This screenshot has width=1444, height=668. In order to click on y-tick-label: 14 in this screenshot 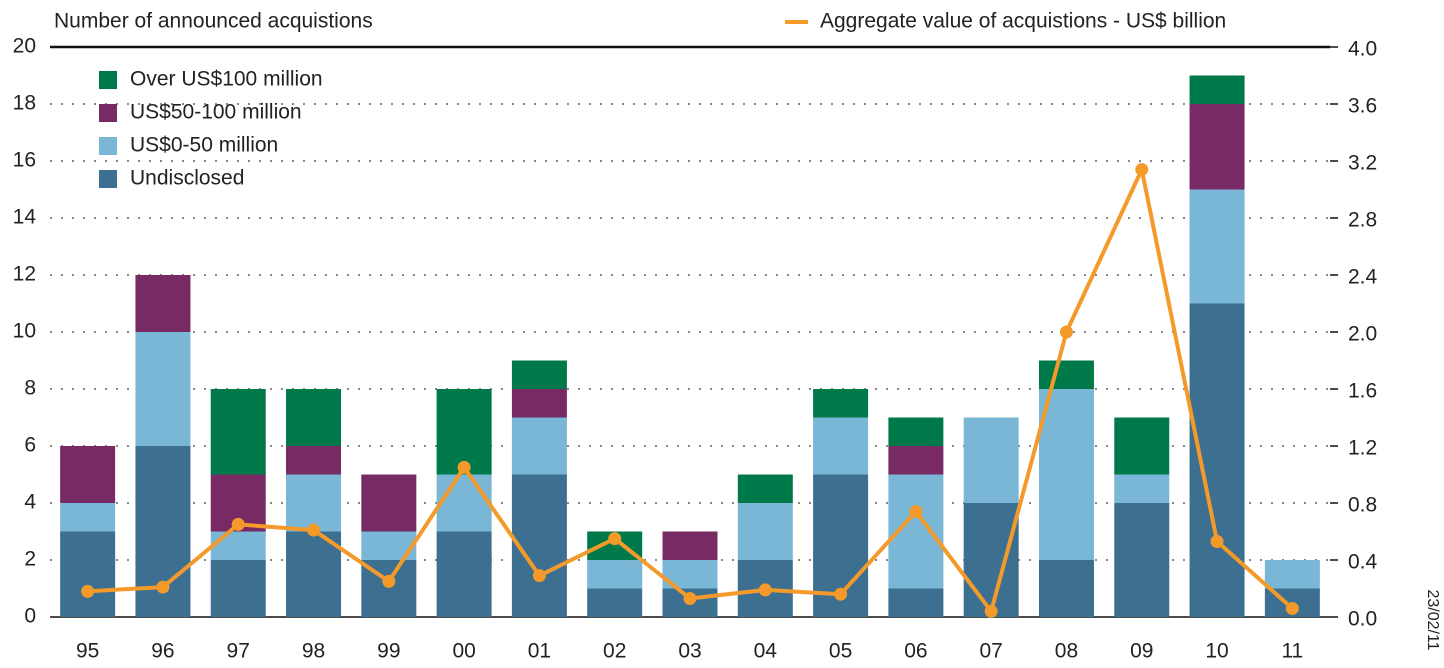, I will do `click(25, 217)`.